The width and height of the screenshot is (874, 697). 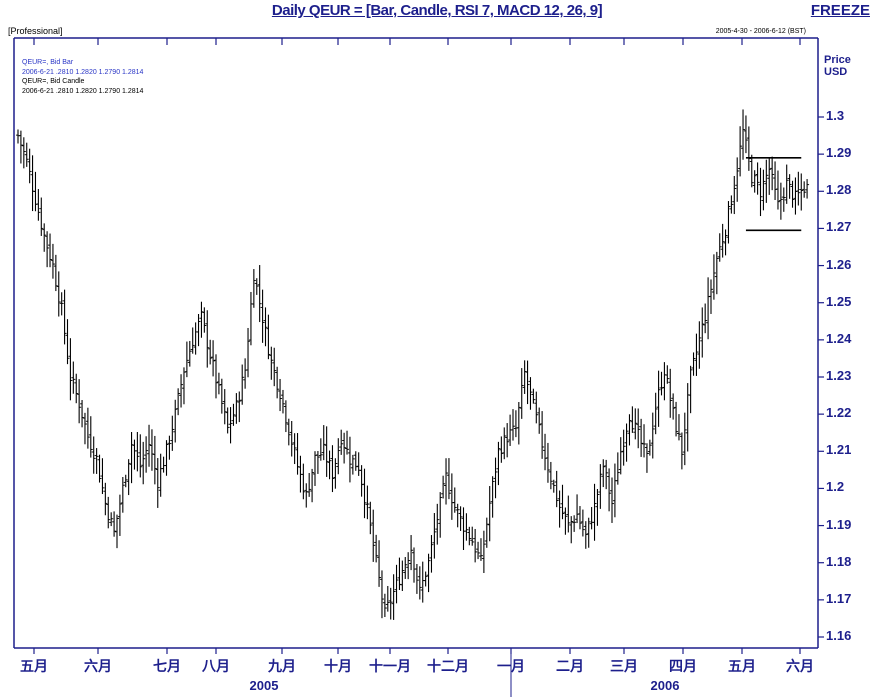 What do you see at coordinates (624, 666) in the screenshot?
I see `x-month-label: 三月` at bounding box center [624, 666].